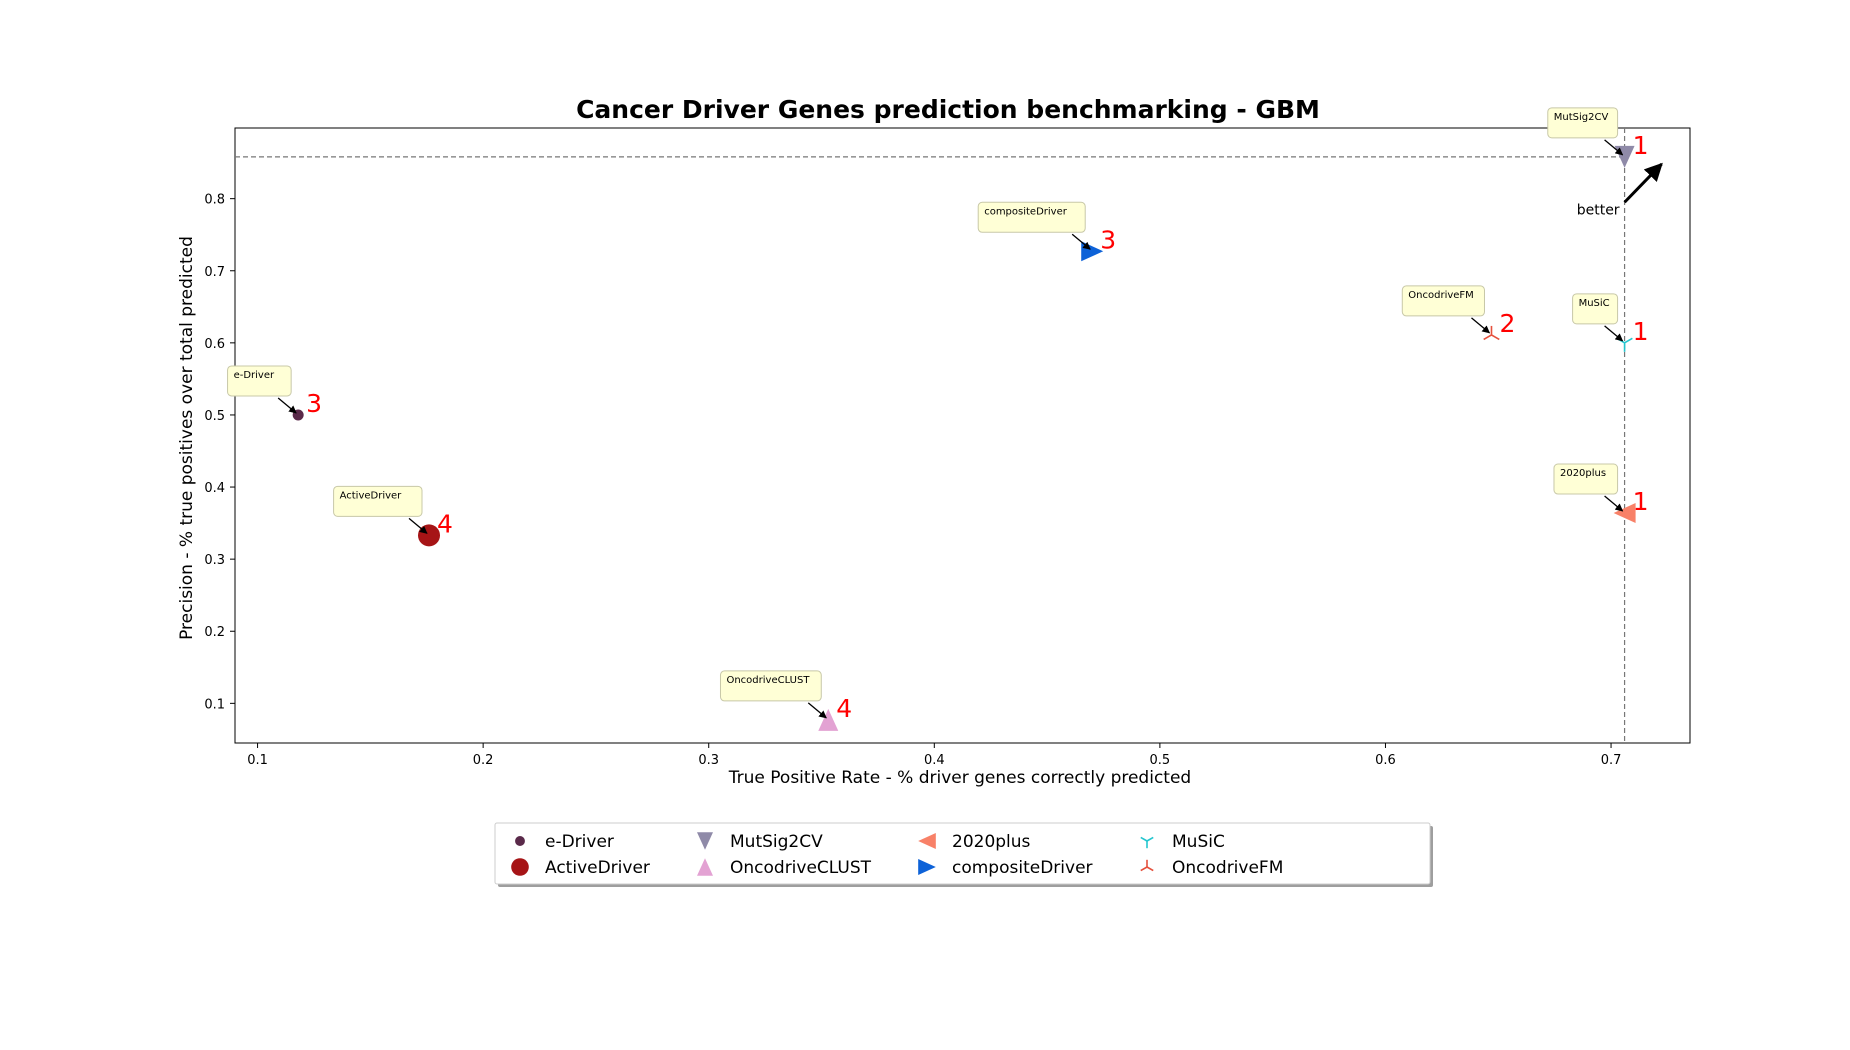  I want to click on rank-label-activedriver: 4, so click(445, 523).